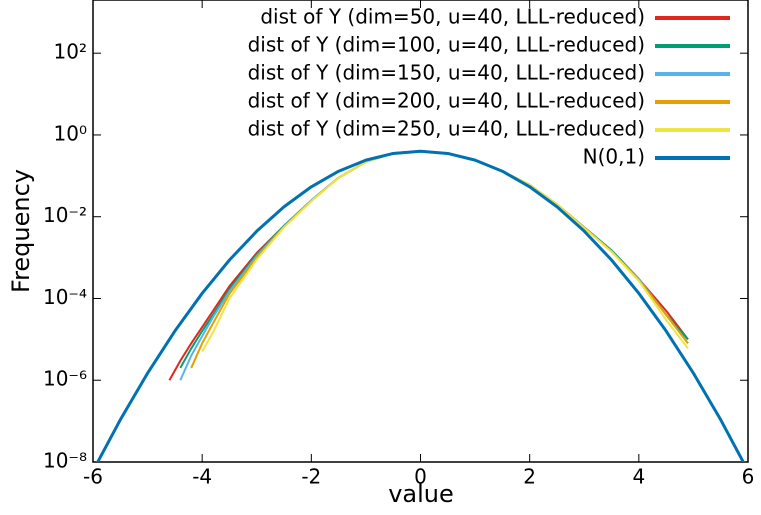  What do you see at coordinates (446, 129) in the screenshot?
I see `legend-label: dist of Y (dim=250, u=40, LLL-reduced)` at bounding box center [446, 129].